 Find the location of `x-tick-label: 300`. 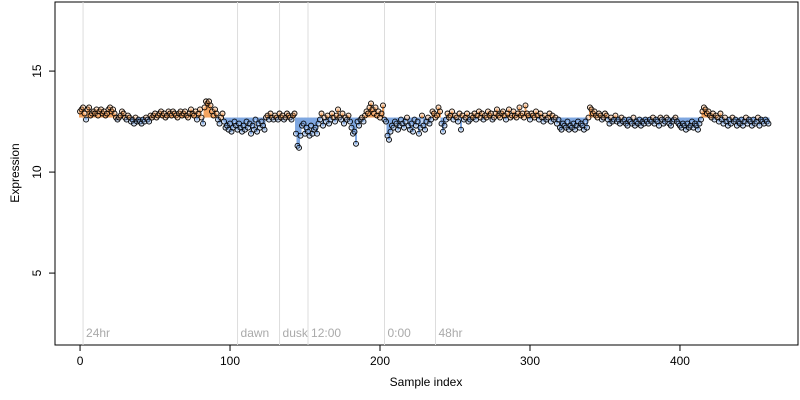

x-tick-label: 300 is located at coordinates (530, 361).